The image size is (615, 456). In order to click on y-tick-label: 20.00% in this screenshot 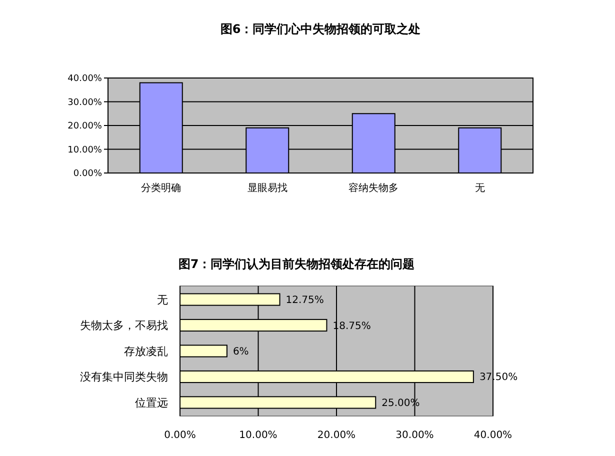, I will do `click(85, 127)`.